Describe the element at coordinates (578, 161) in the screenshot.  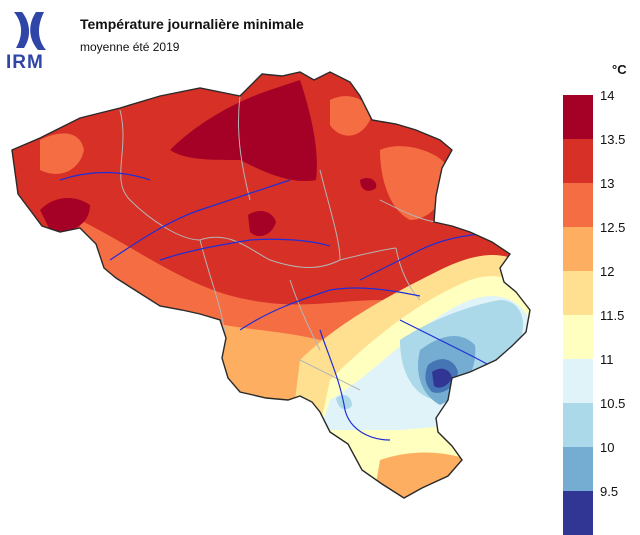
I see `legend-swatch-13-13.5` at that location.